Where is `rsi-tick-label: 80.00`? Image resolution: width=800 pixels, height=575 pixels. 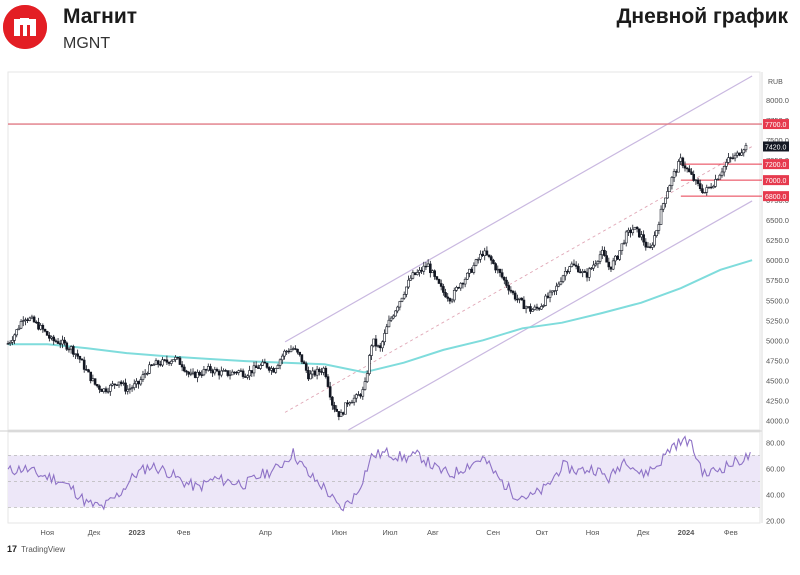
rsi-tick-label: 80.00 is located at coordinates (775, 442).